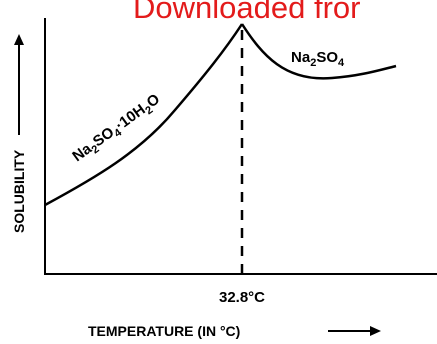  I want to click on series-label-anhydrous: Na2SO4, so click(318, 59).